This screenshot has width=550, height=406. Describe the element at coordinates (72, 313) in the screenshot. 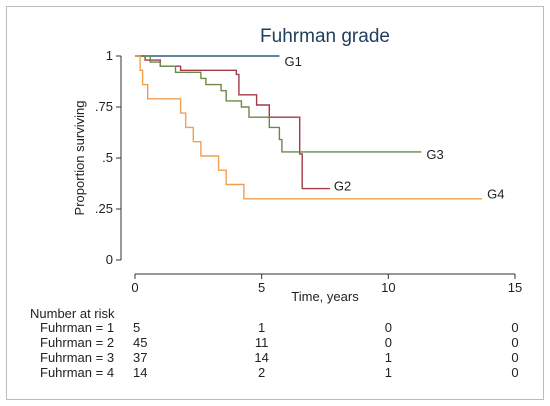

I see `risk-table-heading: Number at risk` at that location.